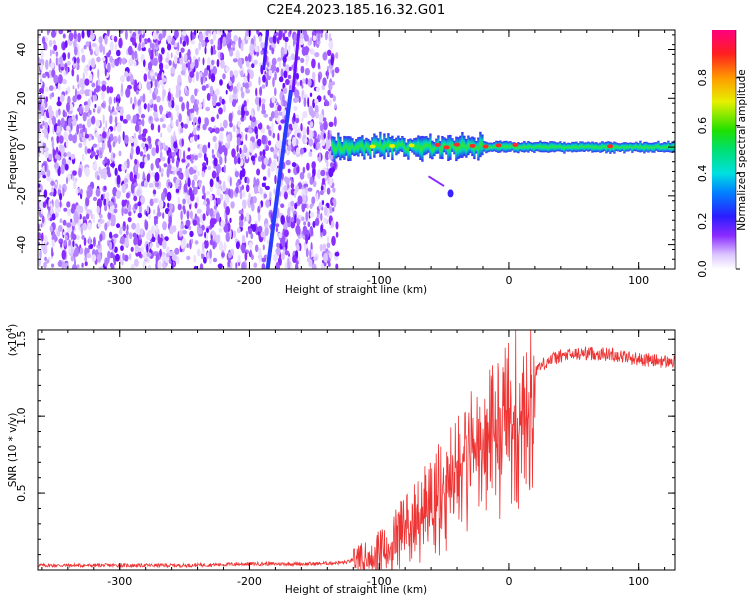  What do you see at coordinates (702, 126) in the screenshot?
I see `colorbar-tick-label: 0.6` at bounding box center [702, 126].